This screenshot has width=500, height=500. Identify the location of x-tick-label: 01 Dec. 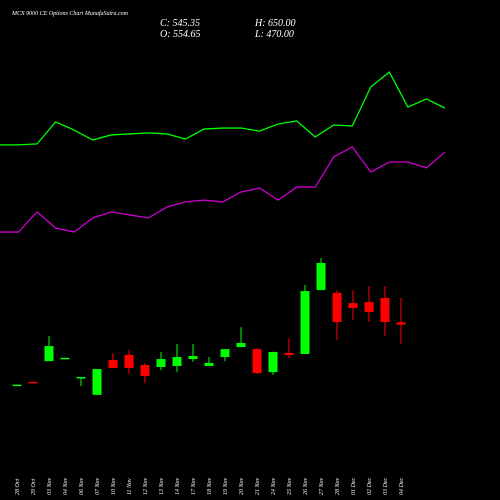
(354, 486).